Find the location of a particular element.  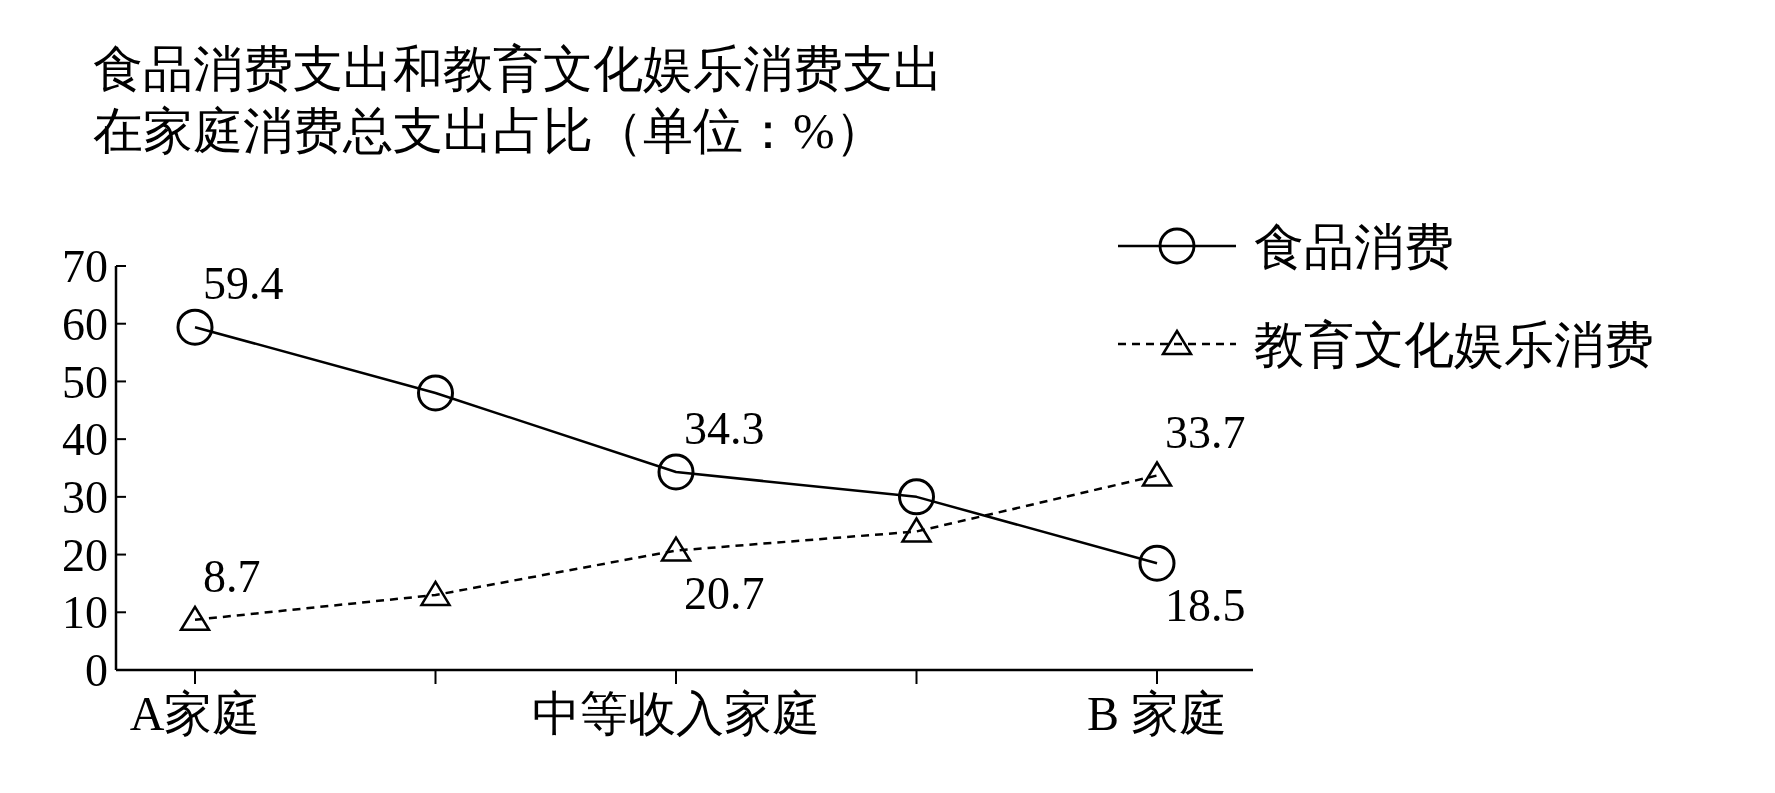

y-tick-label: 50 is located at coordinates (85, 382).